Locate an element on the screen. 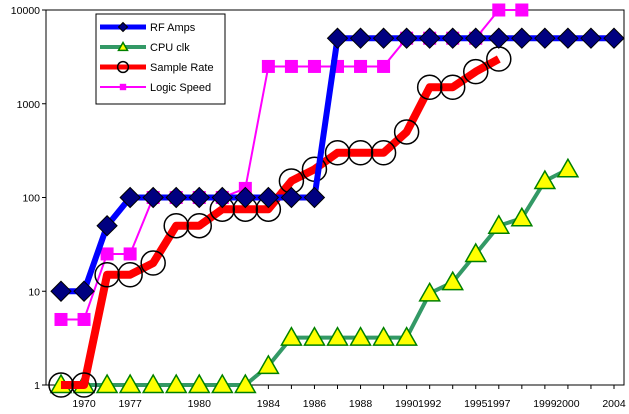 This screenshot has width=629, height=414. x-tick-label: 1997 is located at coordinates (499, 404).